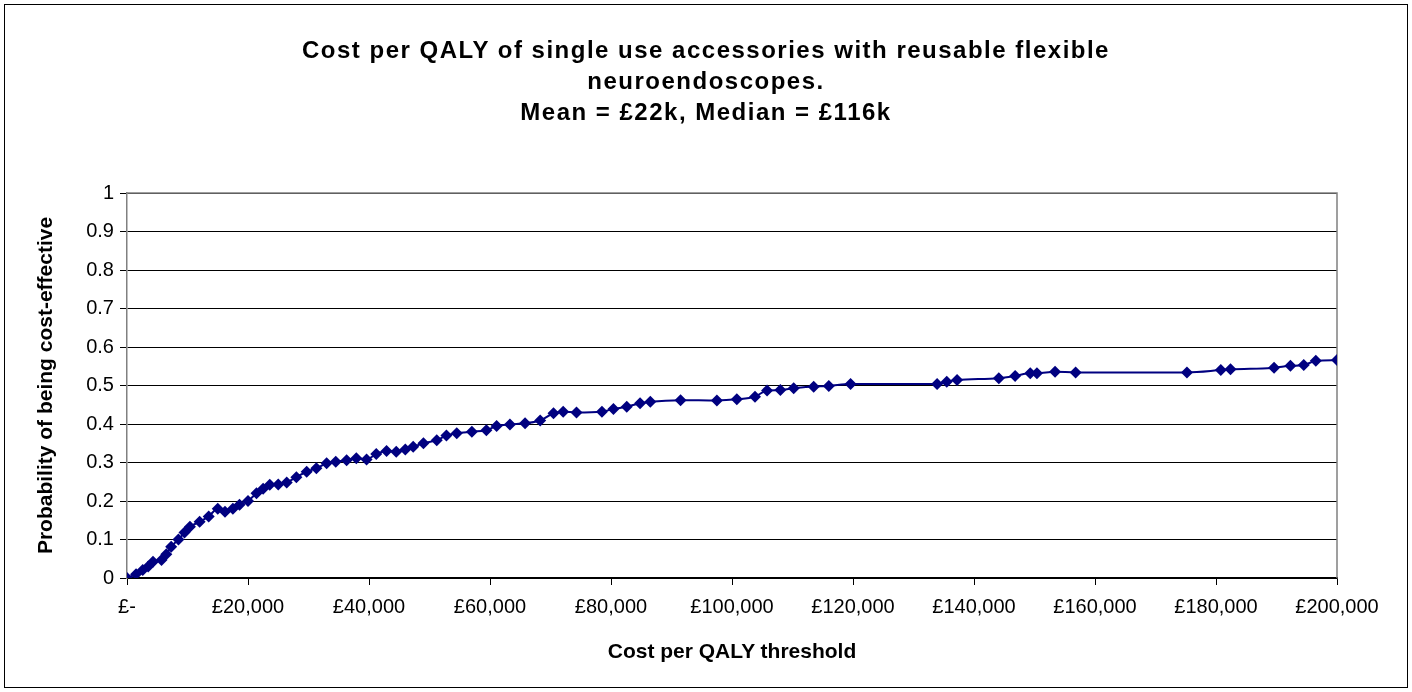  Describe the element at coordinates (108, 191) in the screenshot. I see `y-tick-label: 1` at that location.